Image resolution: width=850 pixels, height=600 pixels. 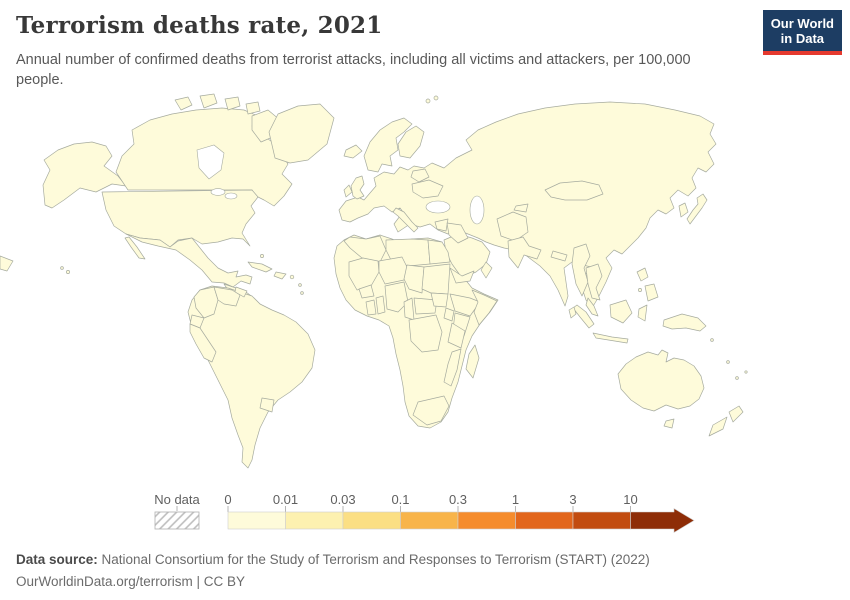 I want to click on country-tasmania, so click(x=669, y=423).